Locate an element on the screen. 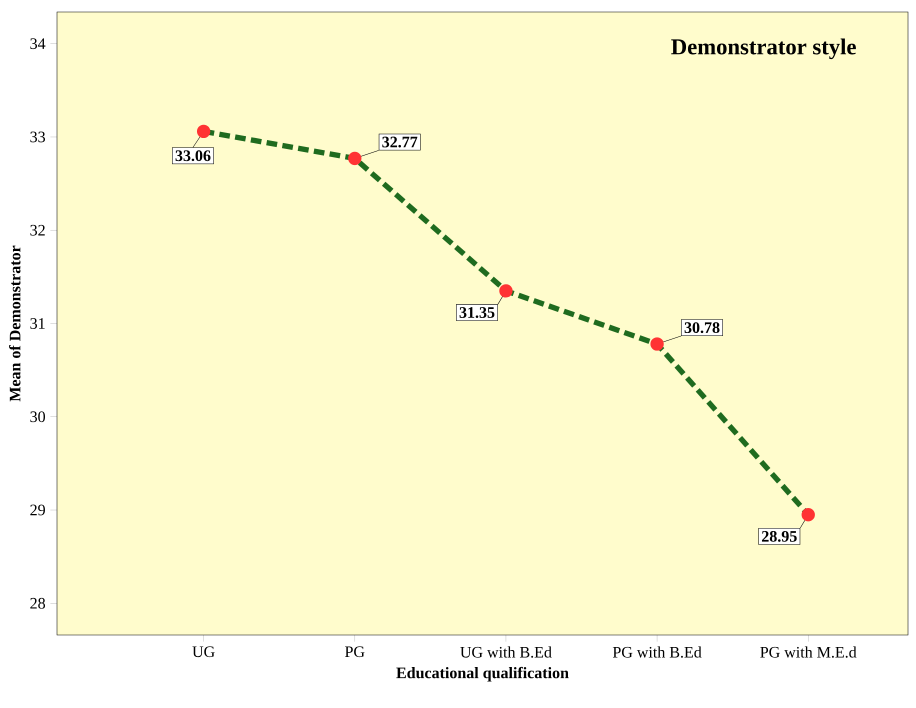  y-tick-label: 33 is located at coordinates (38, 137).